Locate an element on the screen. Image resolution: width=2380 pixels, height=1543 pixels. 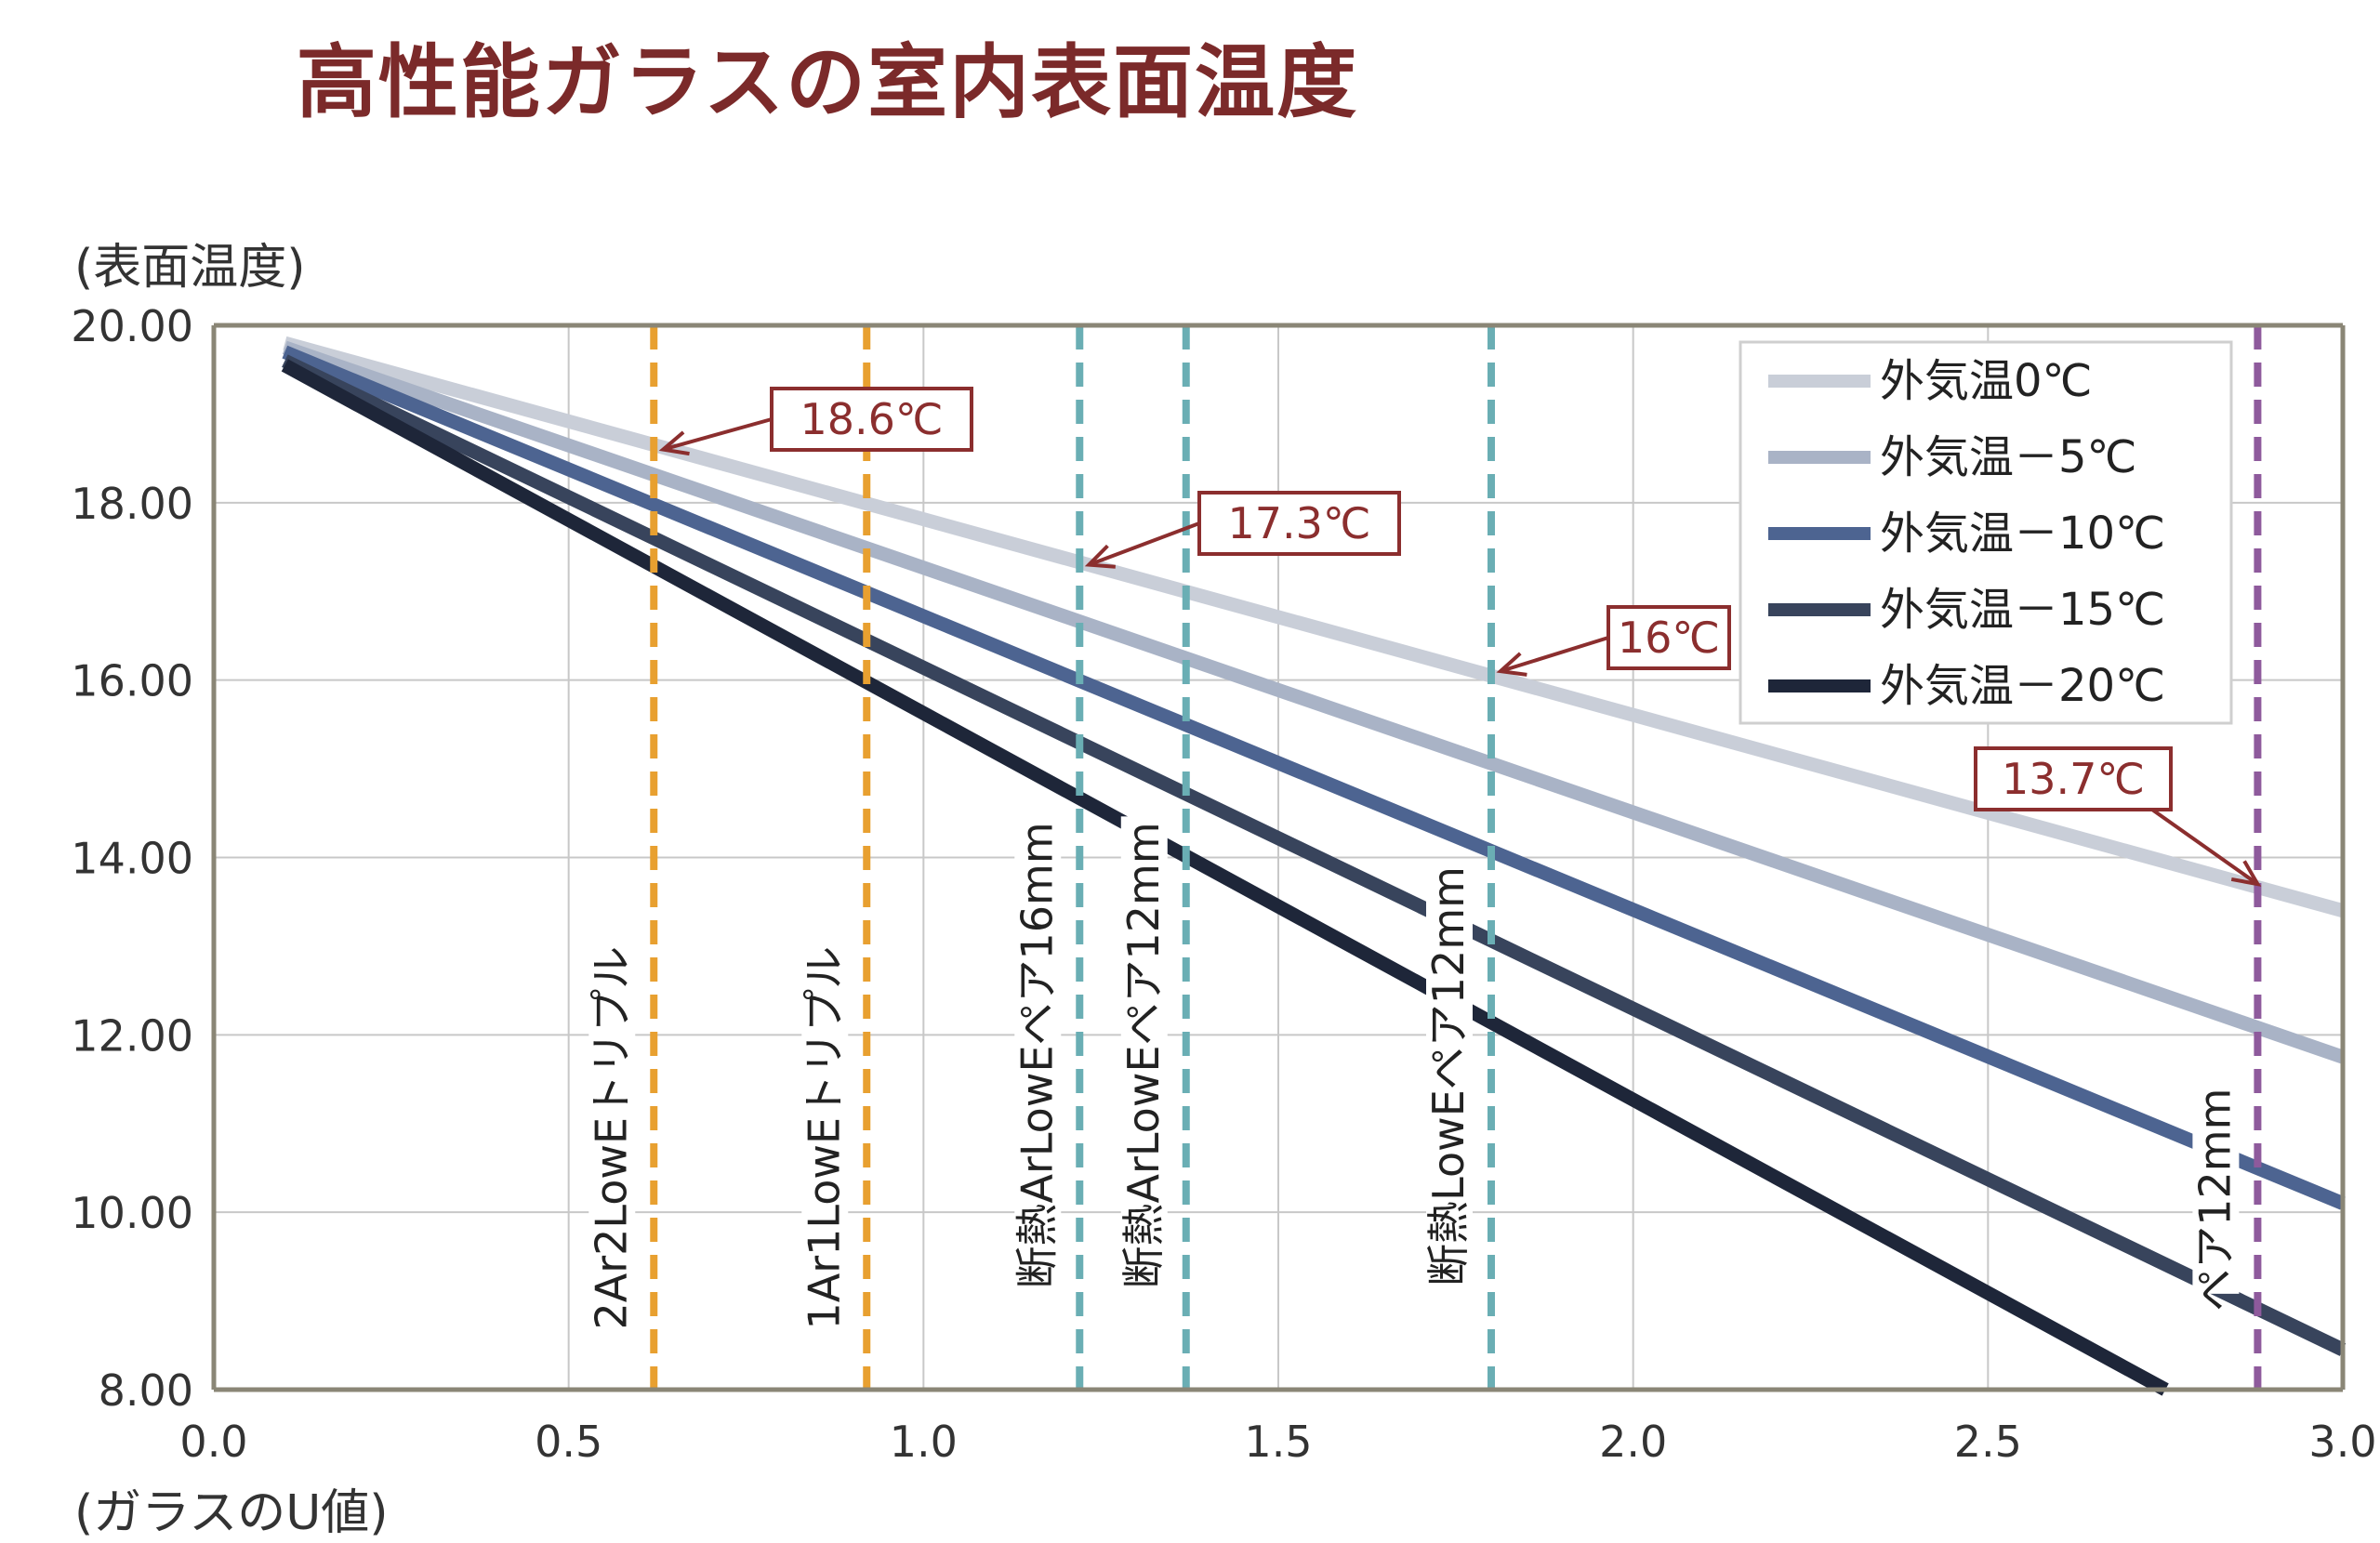
annotation-label: 16℃ is located at coordinates (1669, 638).